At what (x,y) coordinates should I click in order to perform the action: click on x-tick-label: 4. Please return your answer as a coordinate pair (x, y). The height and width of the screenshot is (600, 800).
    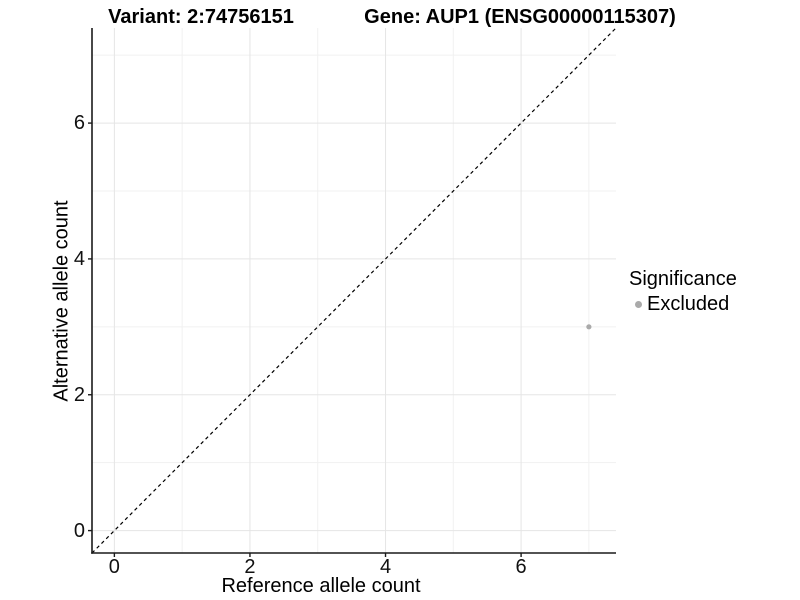
    Looking at the image, I should click on (385, 567).